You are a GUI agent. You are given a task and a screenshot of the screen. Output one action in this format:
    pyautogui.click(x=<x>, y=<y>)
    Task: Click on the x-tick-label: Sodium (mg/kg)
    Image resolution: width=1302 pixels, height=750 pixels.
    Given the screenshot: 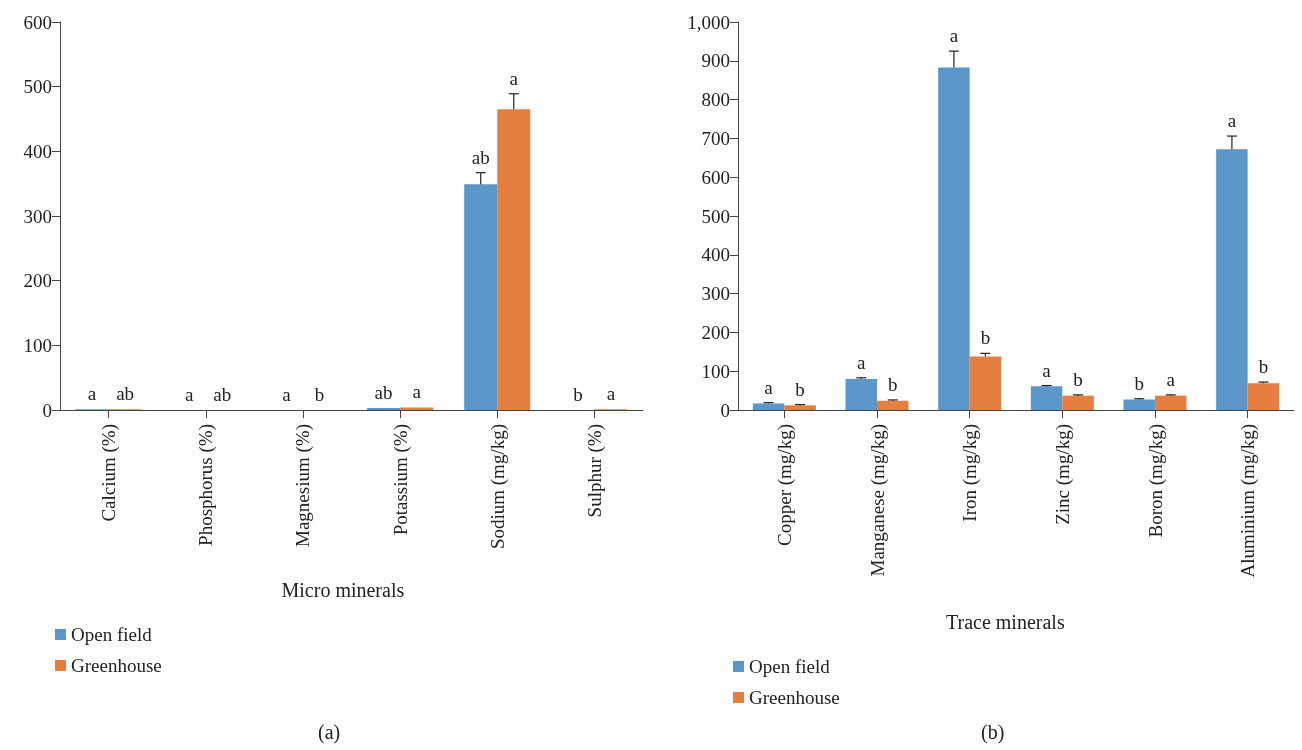 What is the action you would take?
    pyautogui.click(x=497, y=487)
    